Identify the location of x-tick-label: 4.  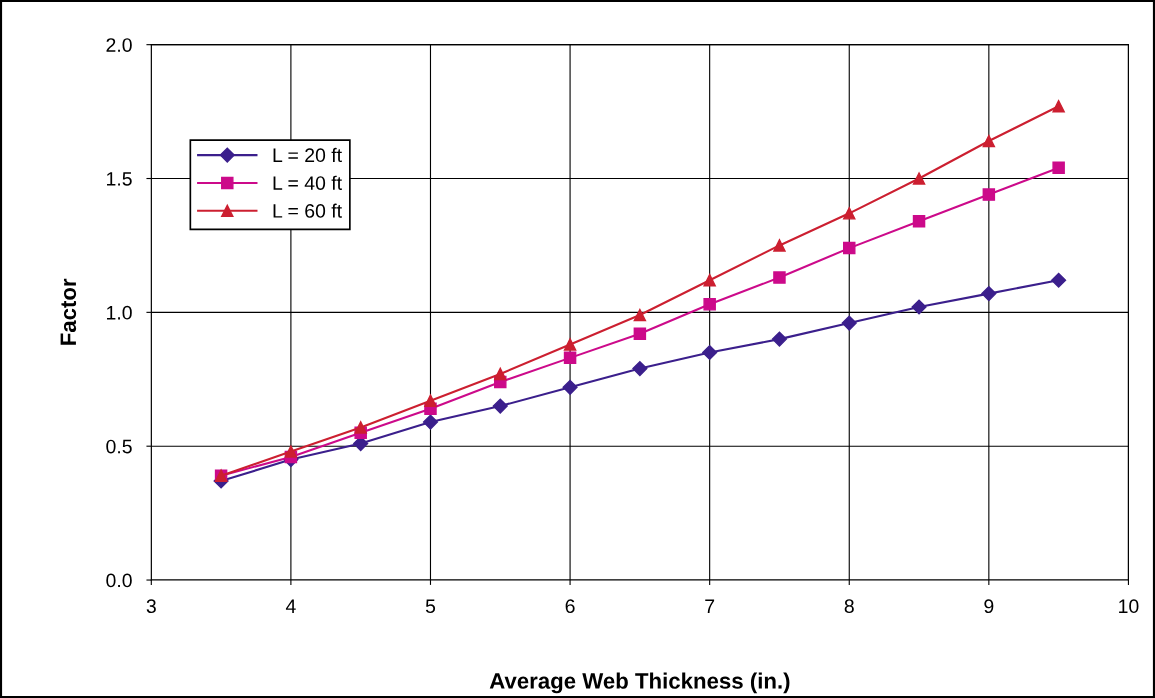
(290, 606).